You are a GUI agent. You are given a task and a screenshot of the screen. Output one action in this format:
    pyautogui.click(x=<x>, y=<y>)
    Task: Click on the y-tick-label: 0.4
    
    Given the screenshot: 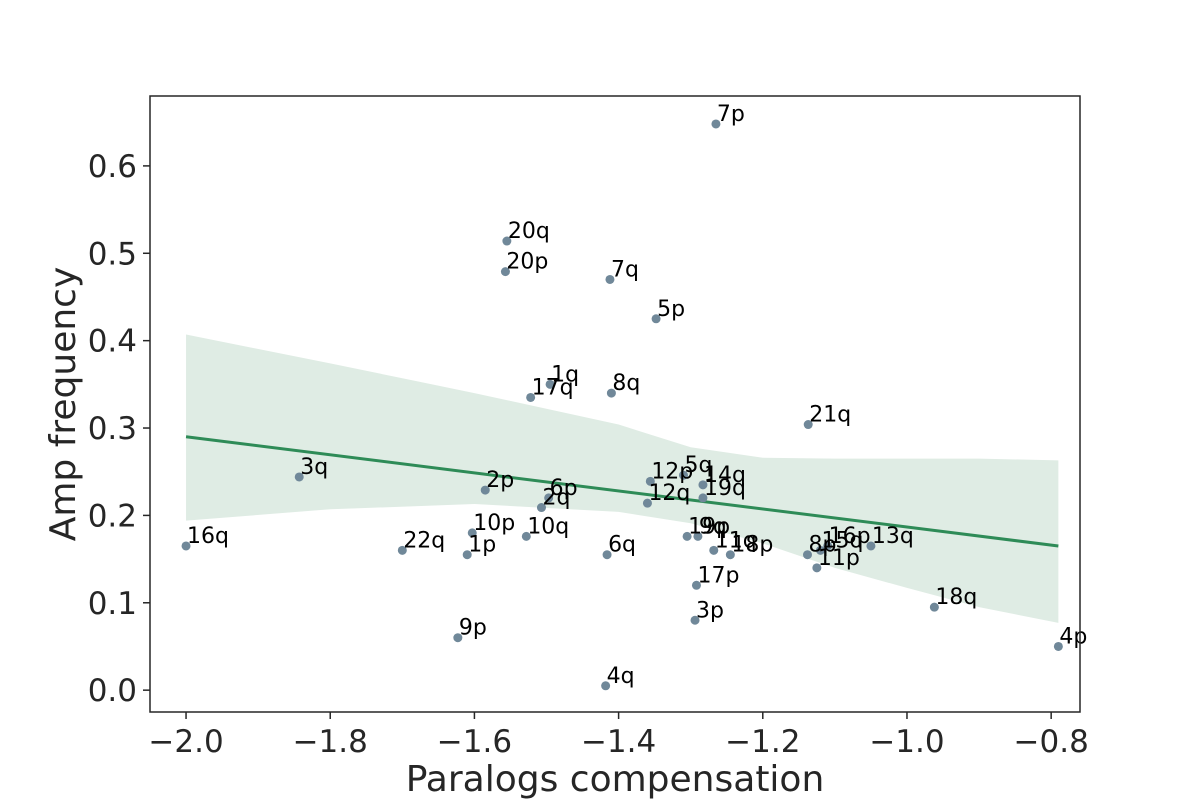 What is the action you would take?
    pyautogui.click(x=112, y=342)
    